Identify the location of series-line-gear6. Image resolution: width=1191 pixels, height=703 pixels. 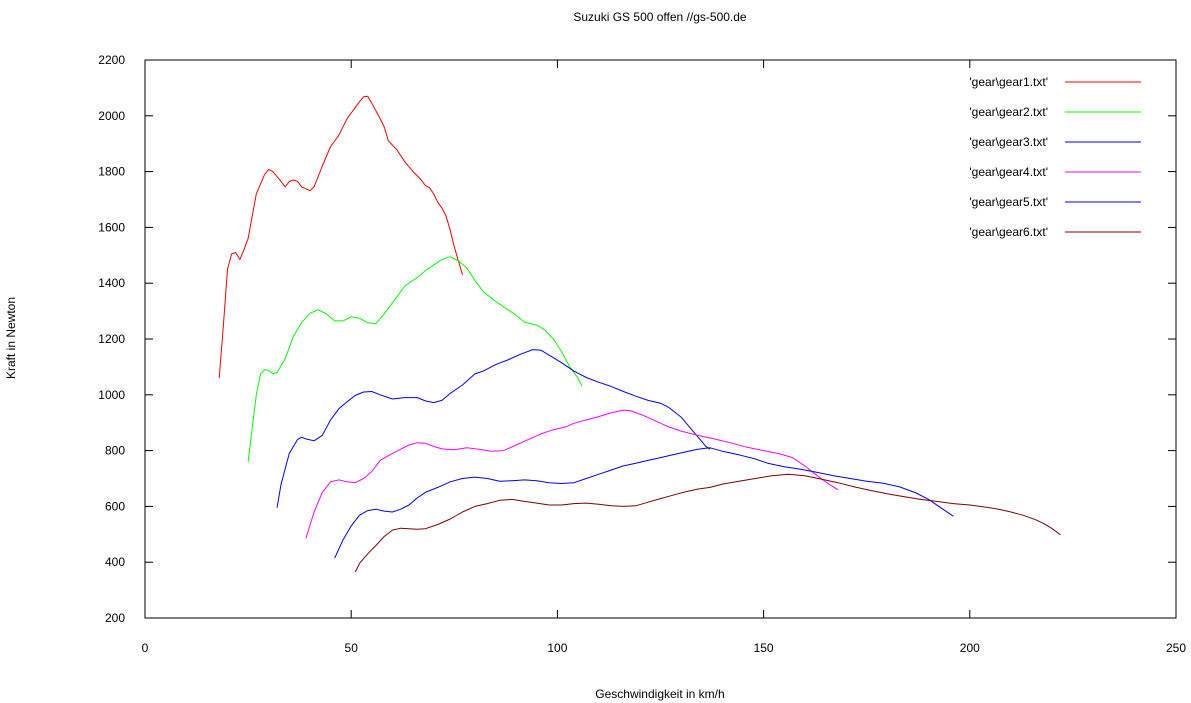
(707, 523).